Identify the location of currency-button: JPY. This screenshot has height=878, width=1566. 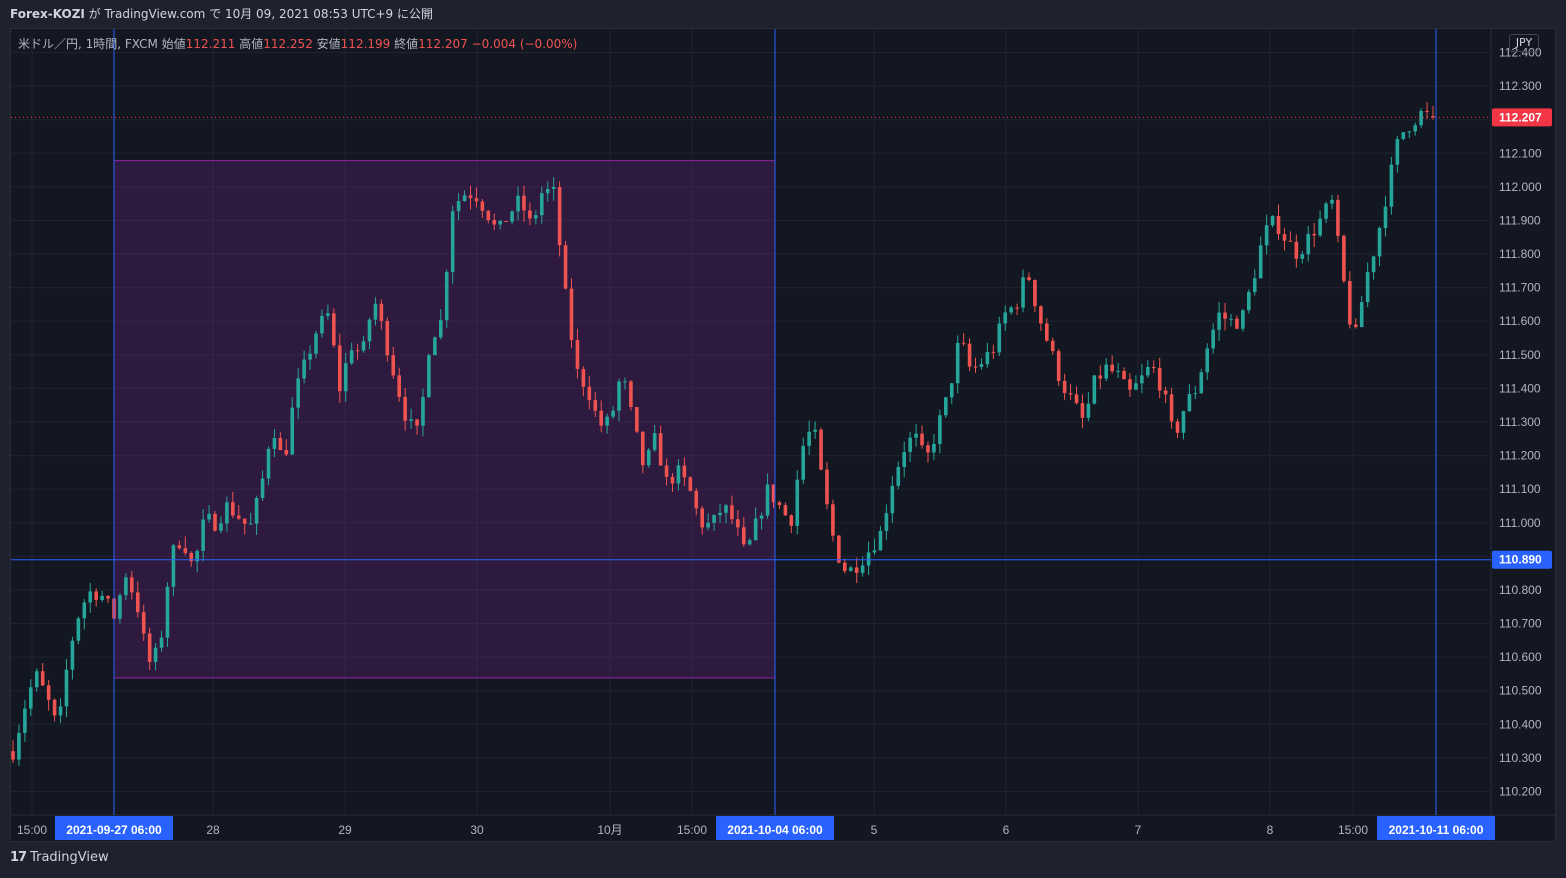
(1524, 43).